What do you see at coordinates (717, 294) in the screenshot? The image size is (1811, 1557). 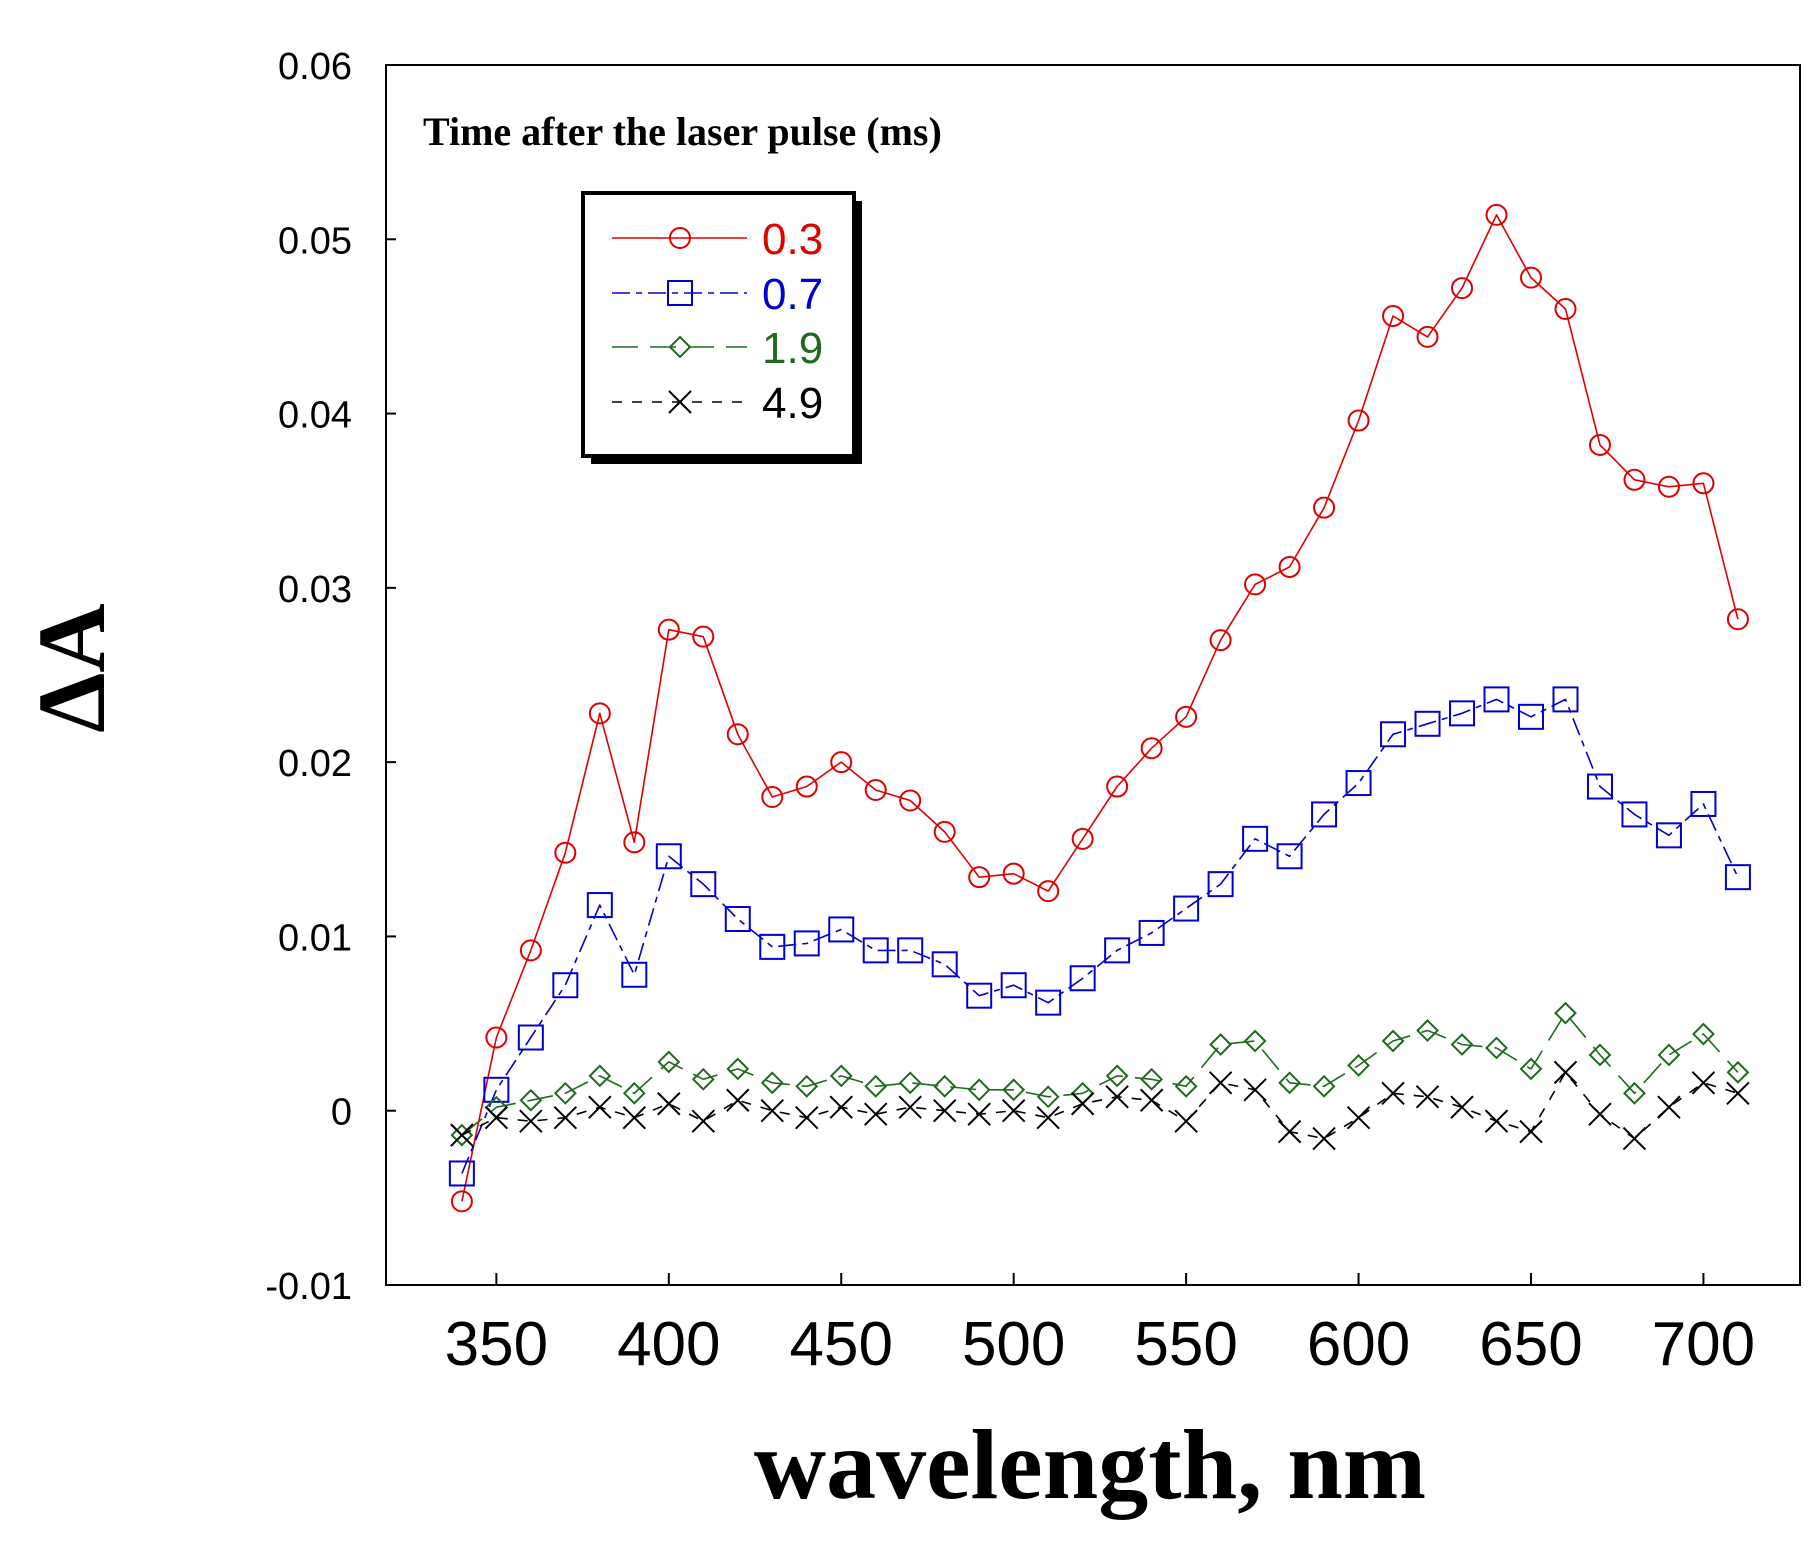 I see `legend-item: 0.7` at bounding box center [717, 294].